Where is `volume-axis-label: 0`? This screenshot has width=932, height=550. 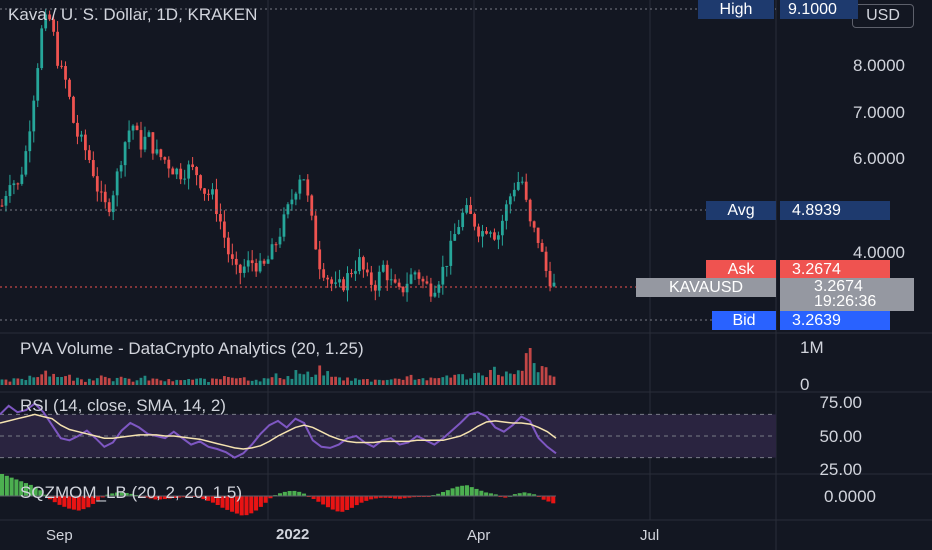 volume-axis-label: 0 is located at coordinates (805, 384).